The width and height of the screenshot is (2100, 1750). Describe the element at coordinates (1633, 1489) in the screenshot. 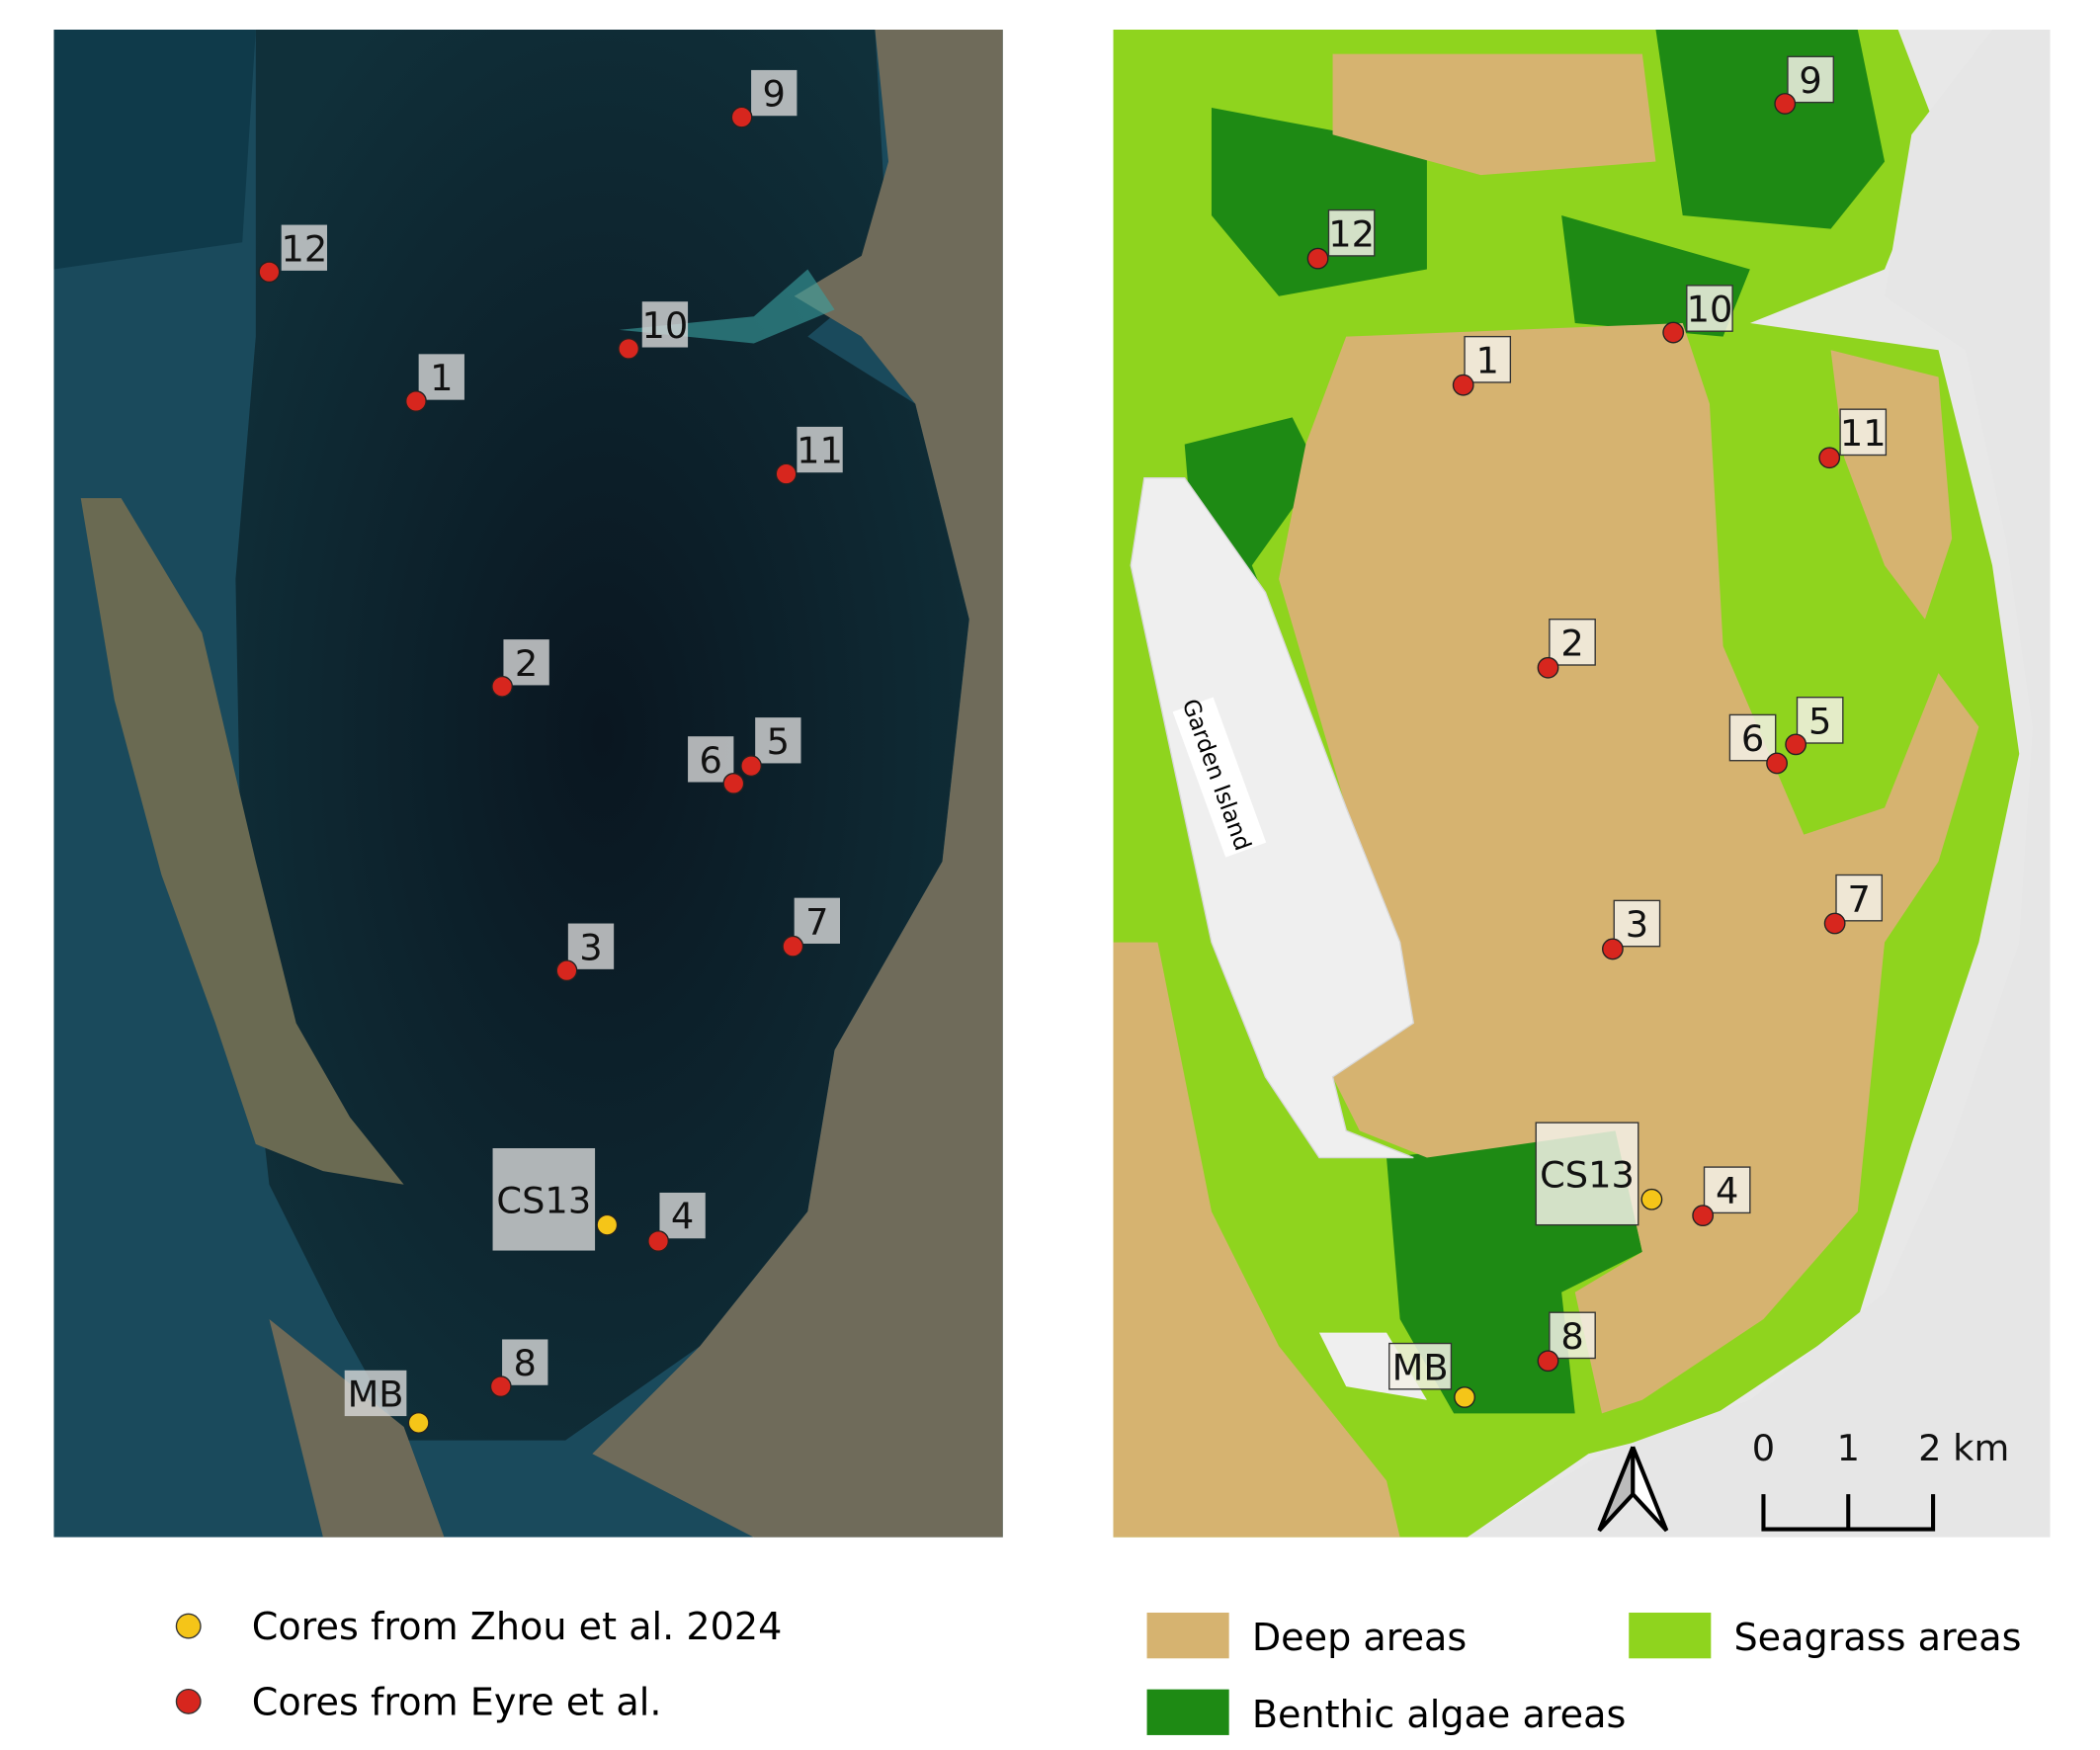

I see `north-arrow-icon` at that location.